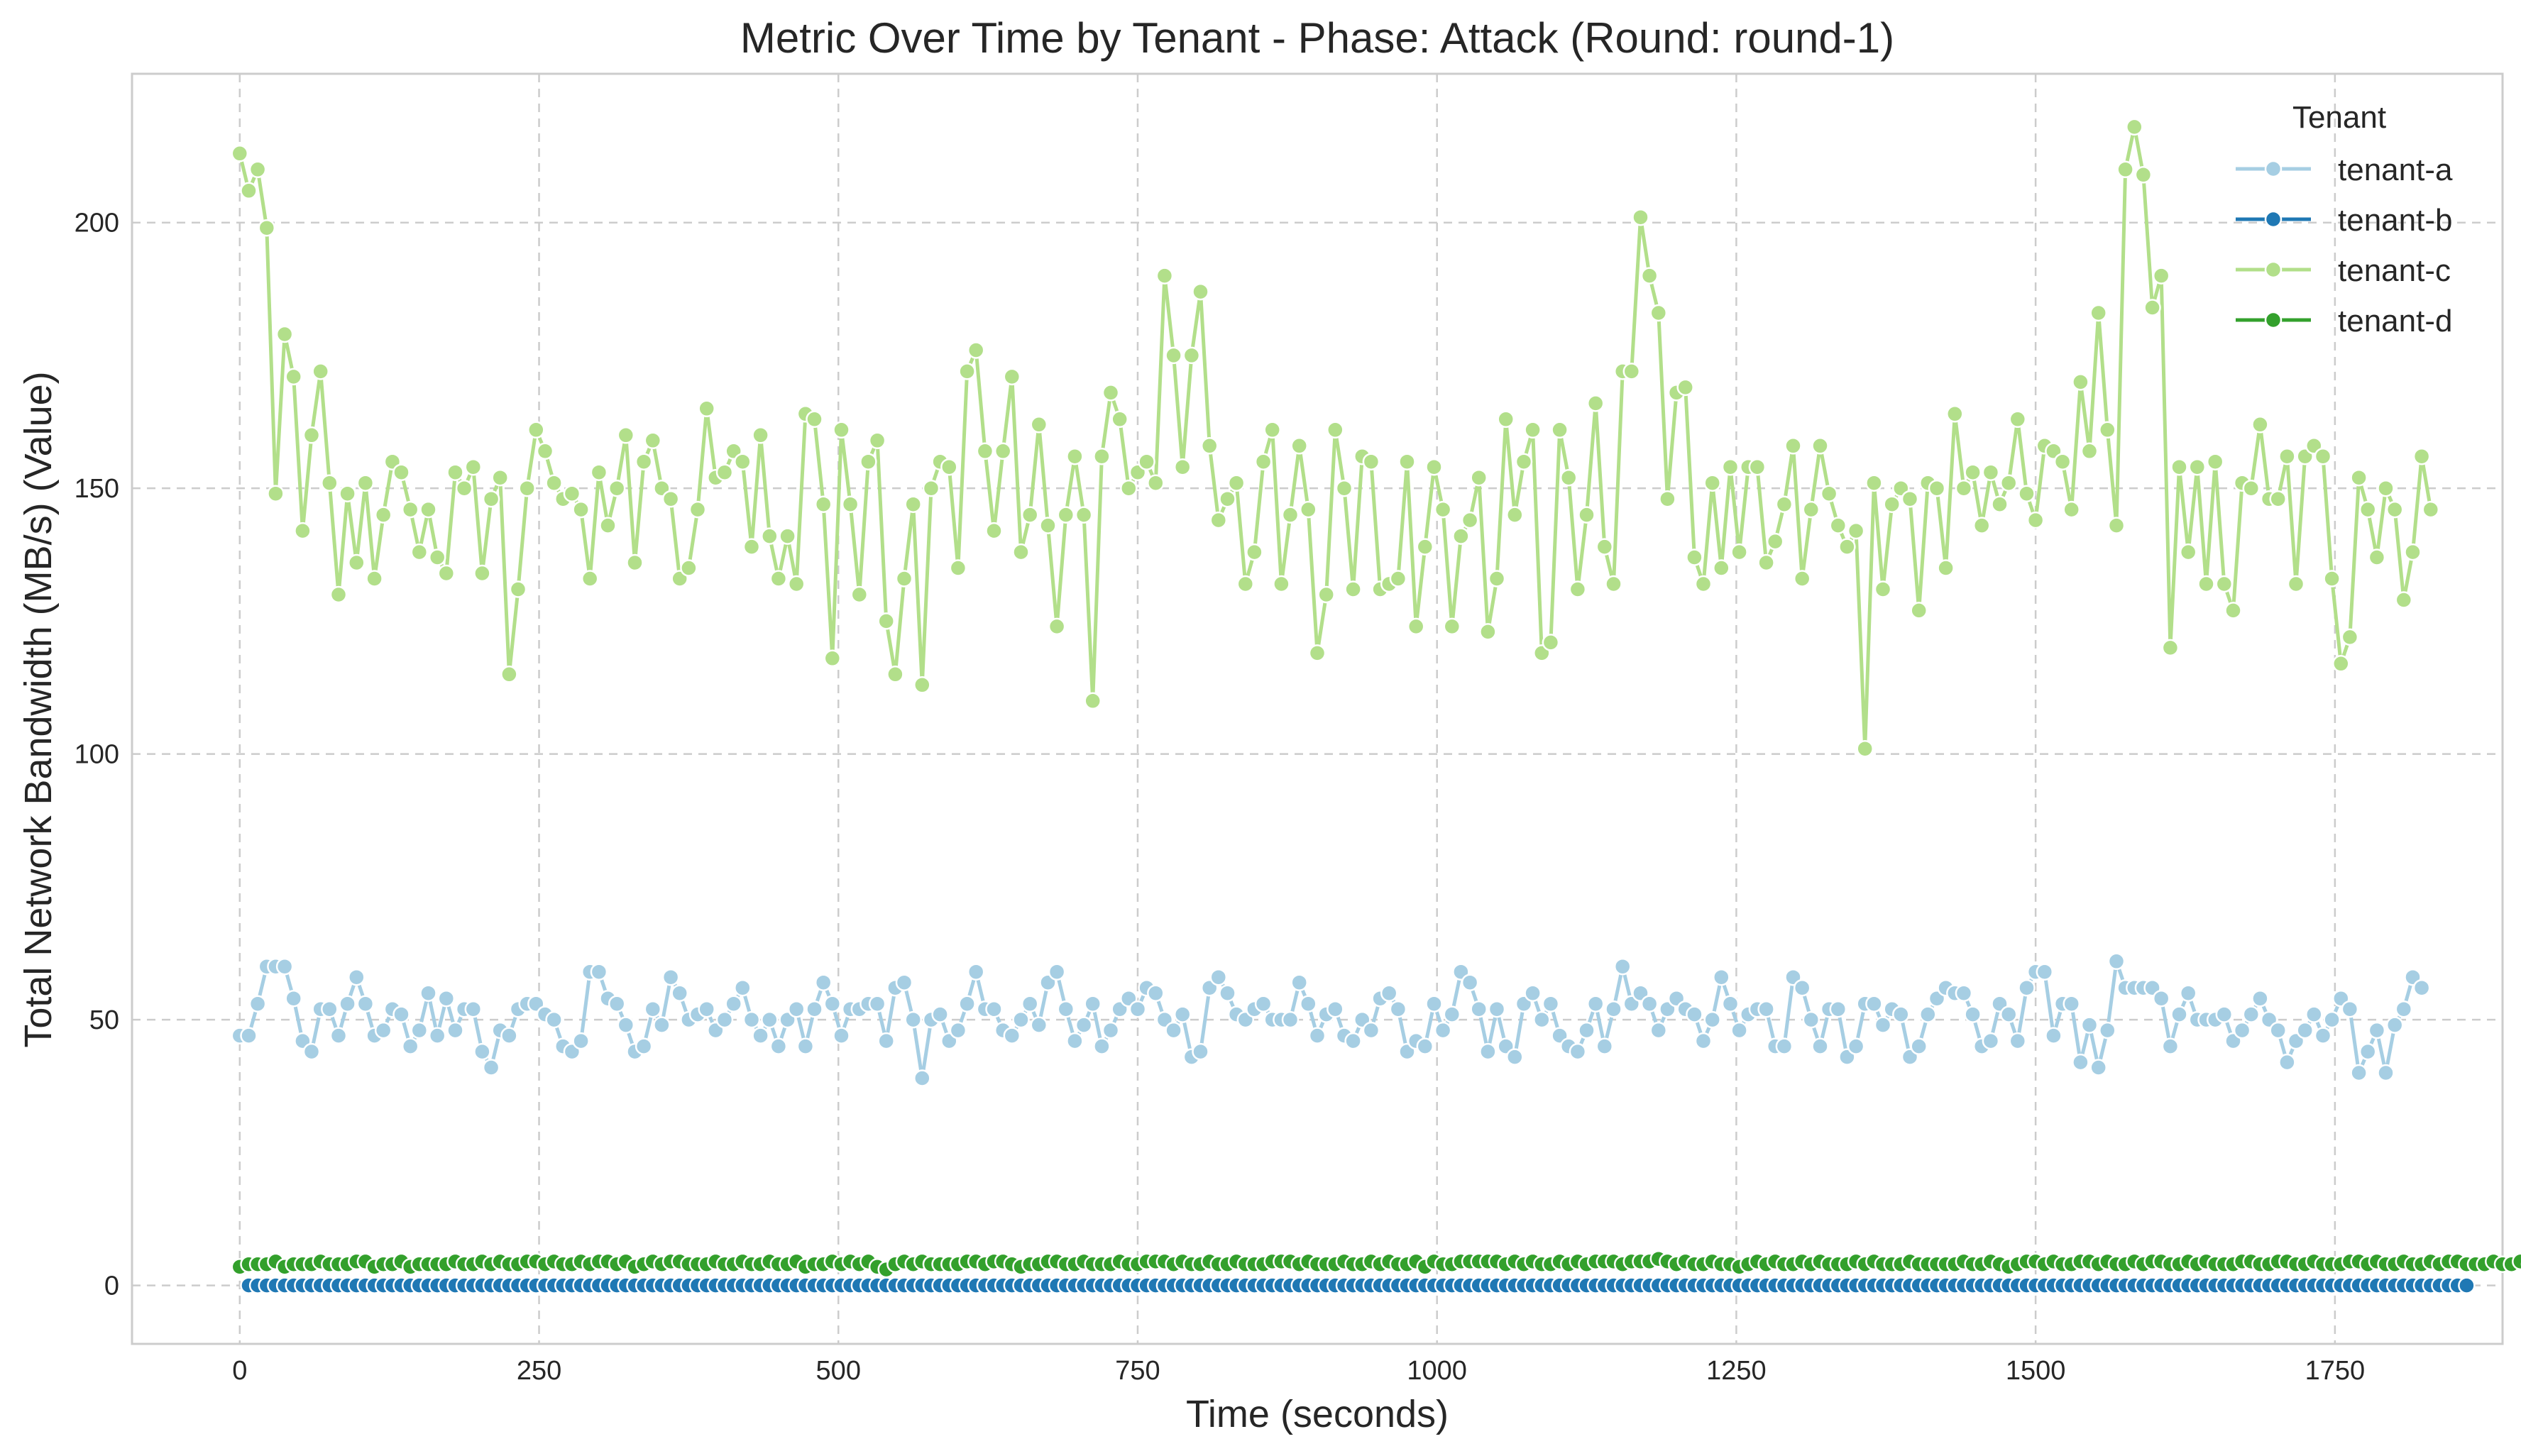 Image resolution: width=2521 pixels, height=1456 pixels. What do you see at coordinates (1737, 1371) in the screenshot?
I see `x-tick-label: 1250` at bounding box center [1737, 1371].